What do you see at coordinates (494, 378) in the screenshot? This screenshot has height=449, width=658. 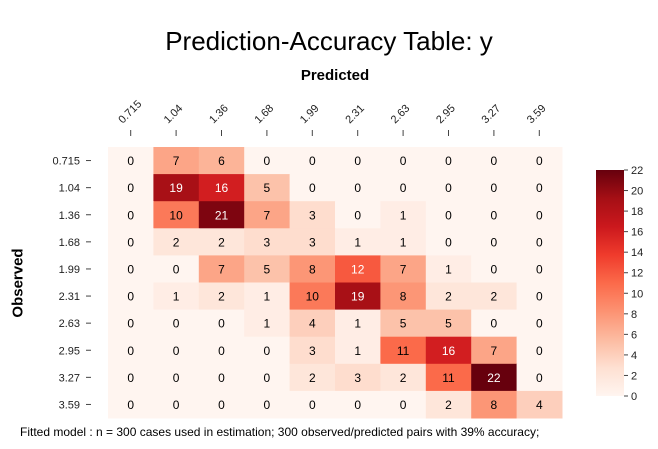 I see `cell-value-label: 22` at bounding box center [494, 378].